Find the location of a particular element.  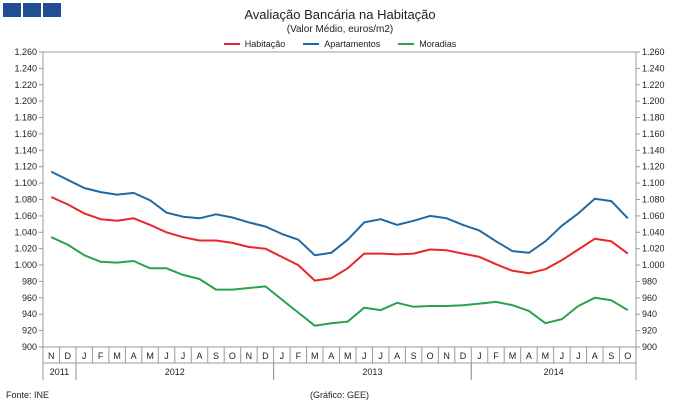

legend-item: Habitação is located at coordinates (254, 44).